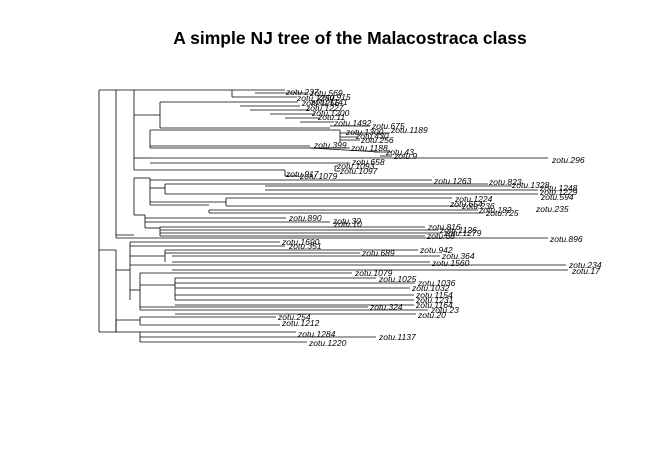 The image size is (662, 449). I want to click on tip-label: zotu.324, so click(386, 307).